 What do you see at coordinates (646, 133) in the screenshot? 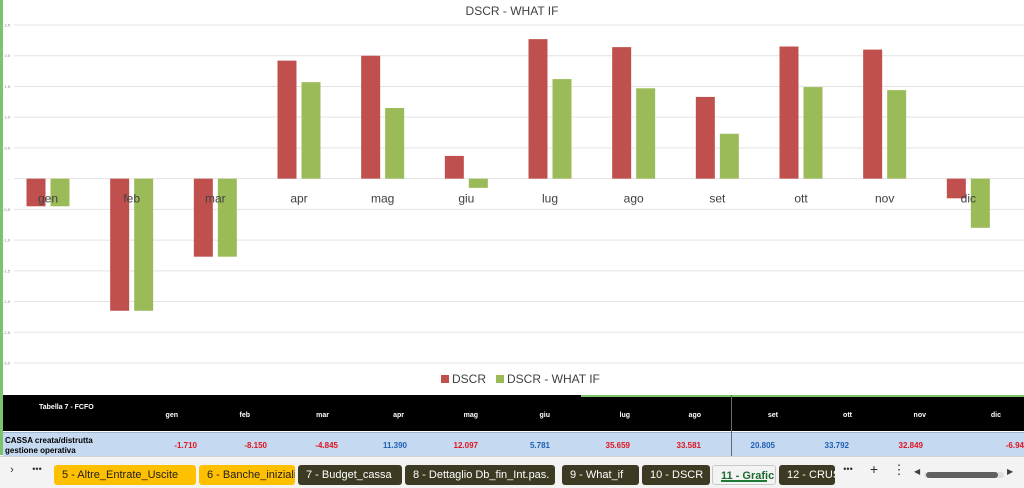
I see `bar-whatif-ago` at bounding box center [646, 133].